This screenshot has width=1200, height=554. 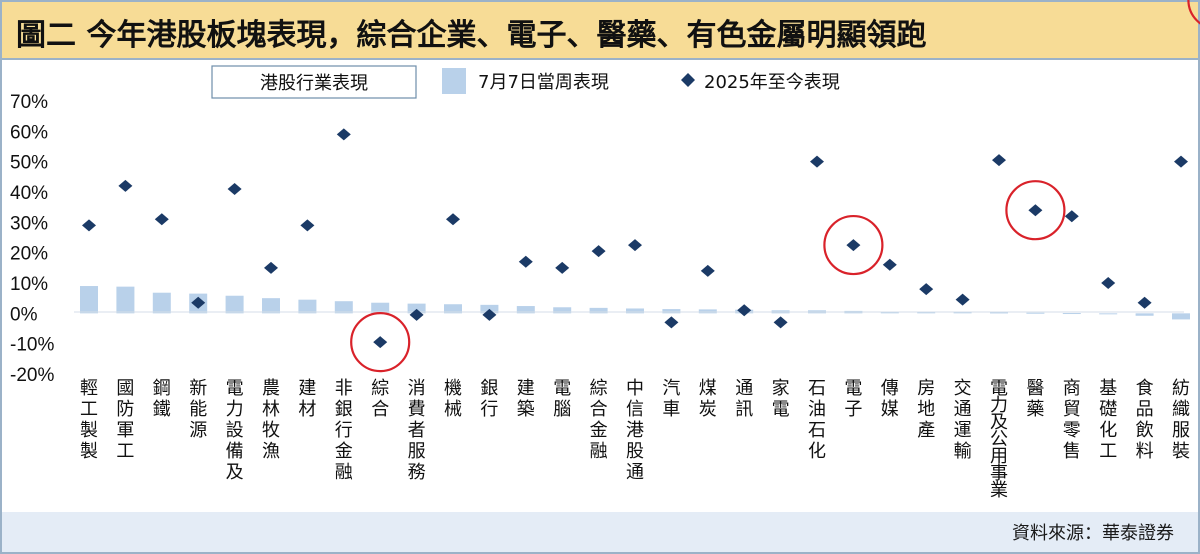 I want to click on category-label: 傳媒, so click(x=890, y=399).